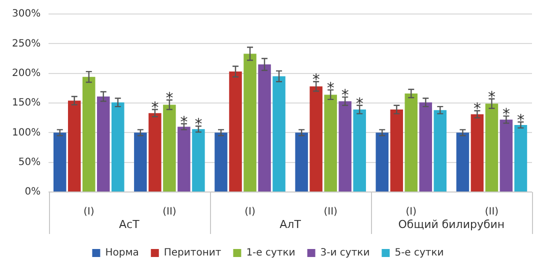 This screenshot has height=268, width=548. I want to click on y-tick-label: 250%, so click(26, 44).